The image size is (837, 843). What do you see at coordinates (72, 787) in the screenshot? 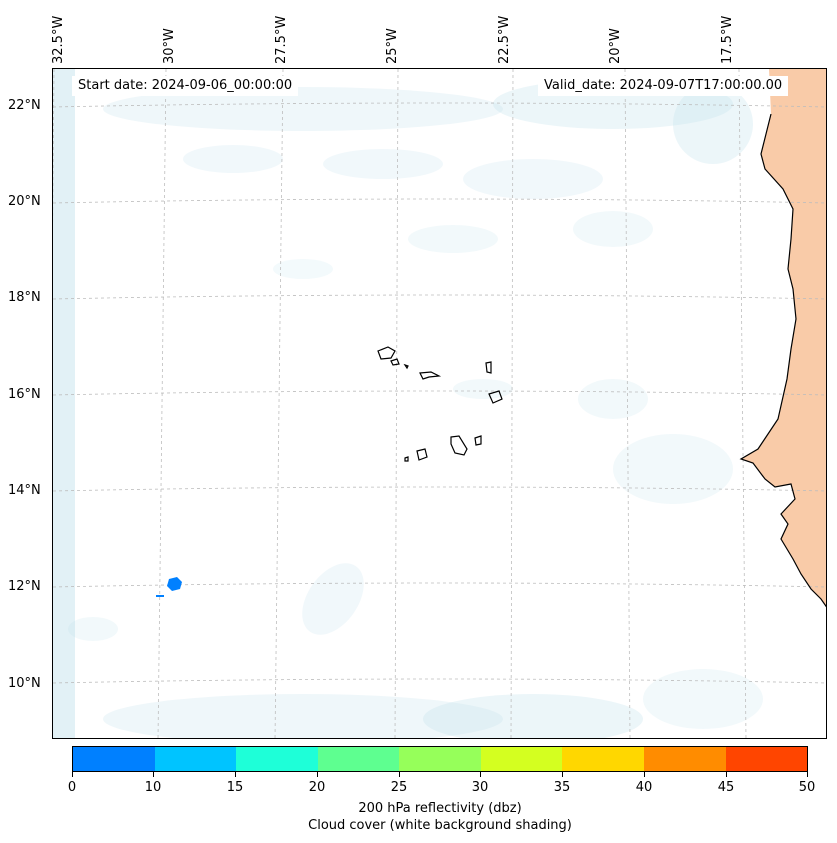
I see `colorbar-tick-label: 0` at bounding box center [72, 787].